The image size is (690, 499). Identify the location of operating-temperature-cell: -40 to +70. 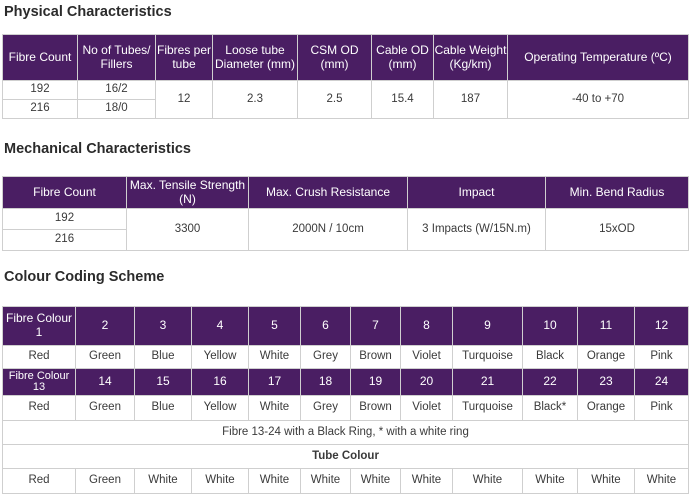
(598, 99).